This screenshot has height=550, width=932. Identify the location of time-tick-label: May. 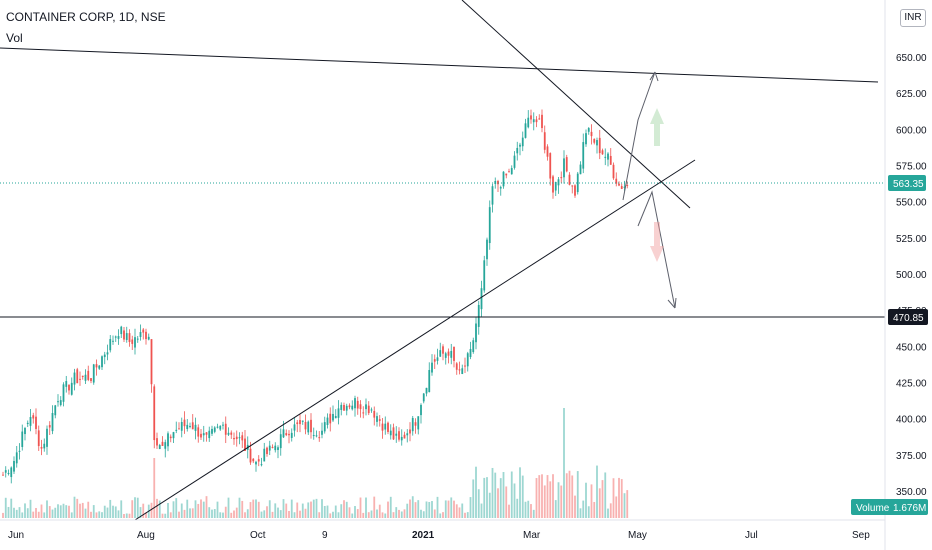
(637, 535).